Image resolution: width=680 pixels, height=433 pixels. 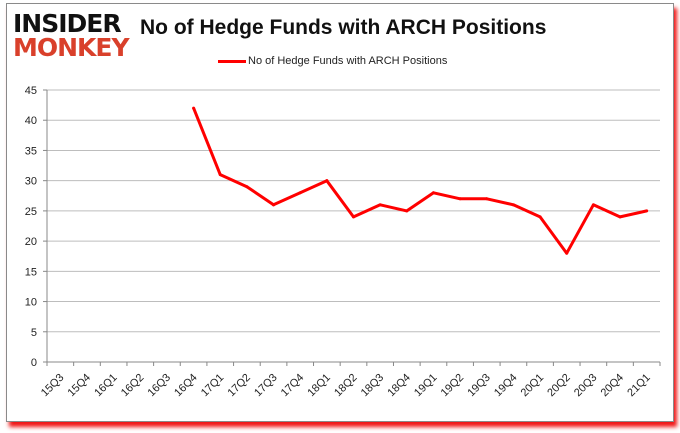 I want to click on y-tick-label: 15, so click(x=31, y=272).